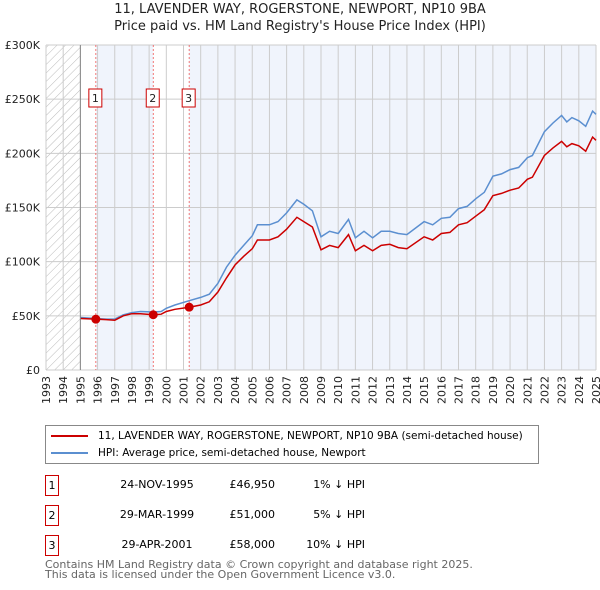 The width and height of the screenshot is (600, 590). What do you see at coordinates (305, 545) in the screenshot?
I see `transaction-row: 3 29-APR-2001 £58,000 10% ↓ HPI` at bounding box center [305, 545].